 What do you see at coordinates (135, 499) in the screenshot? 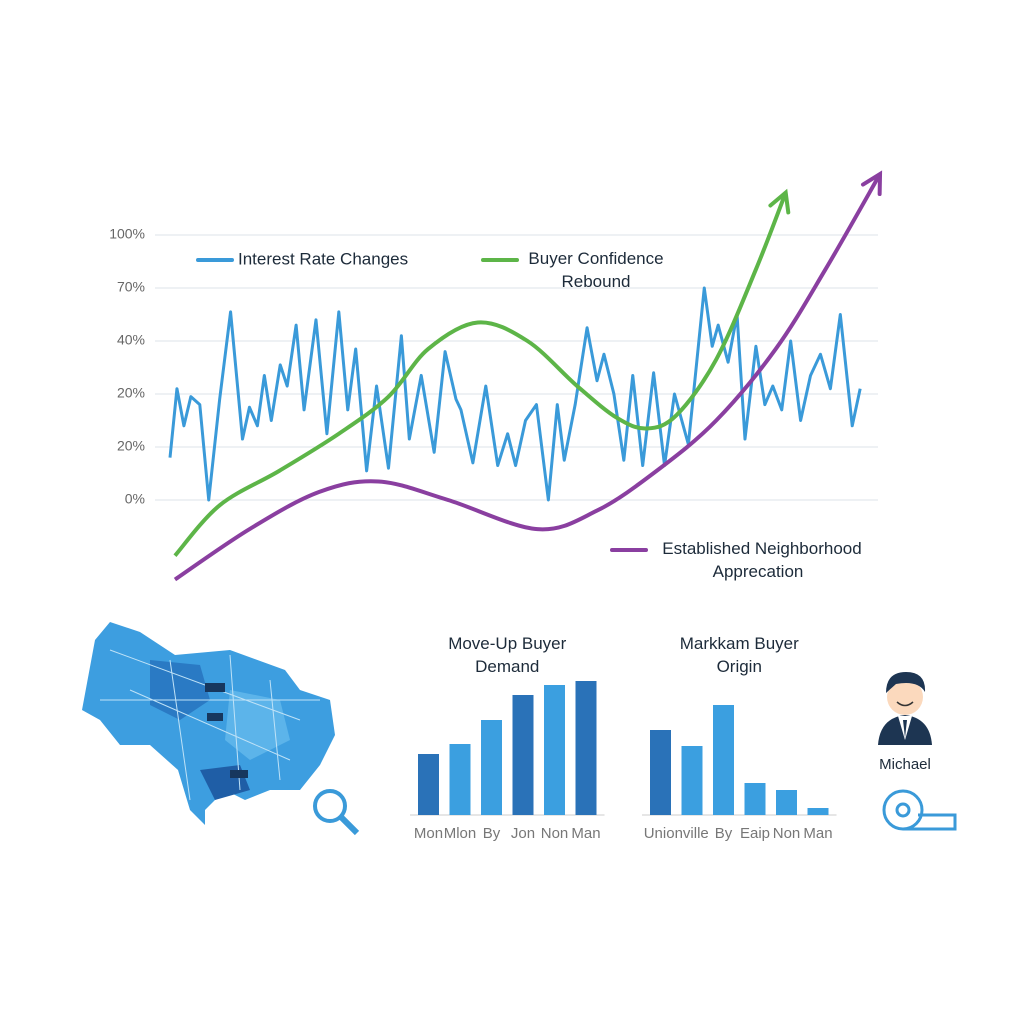
I see `y-tick-label: 0%` at bounding box center [135, 499].